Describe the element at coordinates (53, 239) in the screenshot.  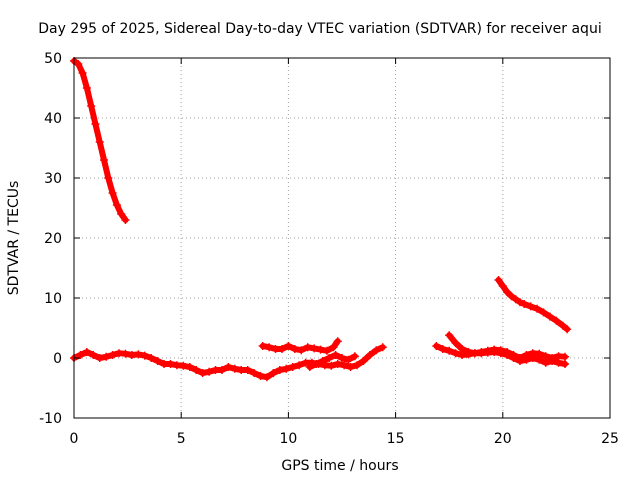
I see `y-tick-label: 20` at that location.